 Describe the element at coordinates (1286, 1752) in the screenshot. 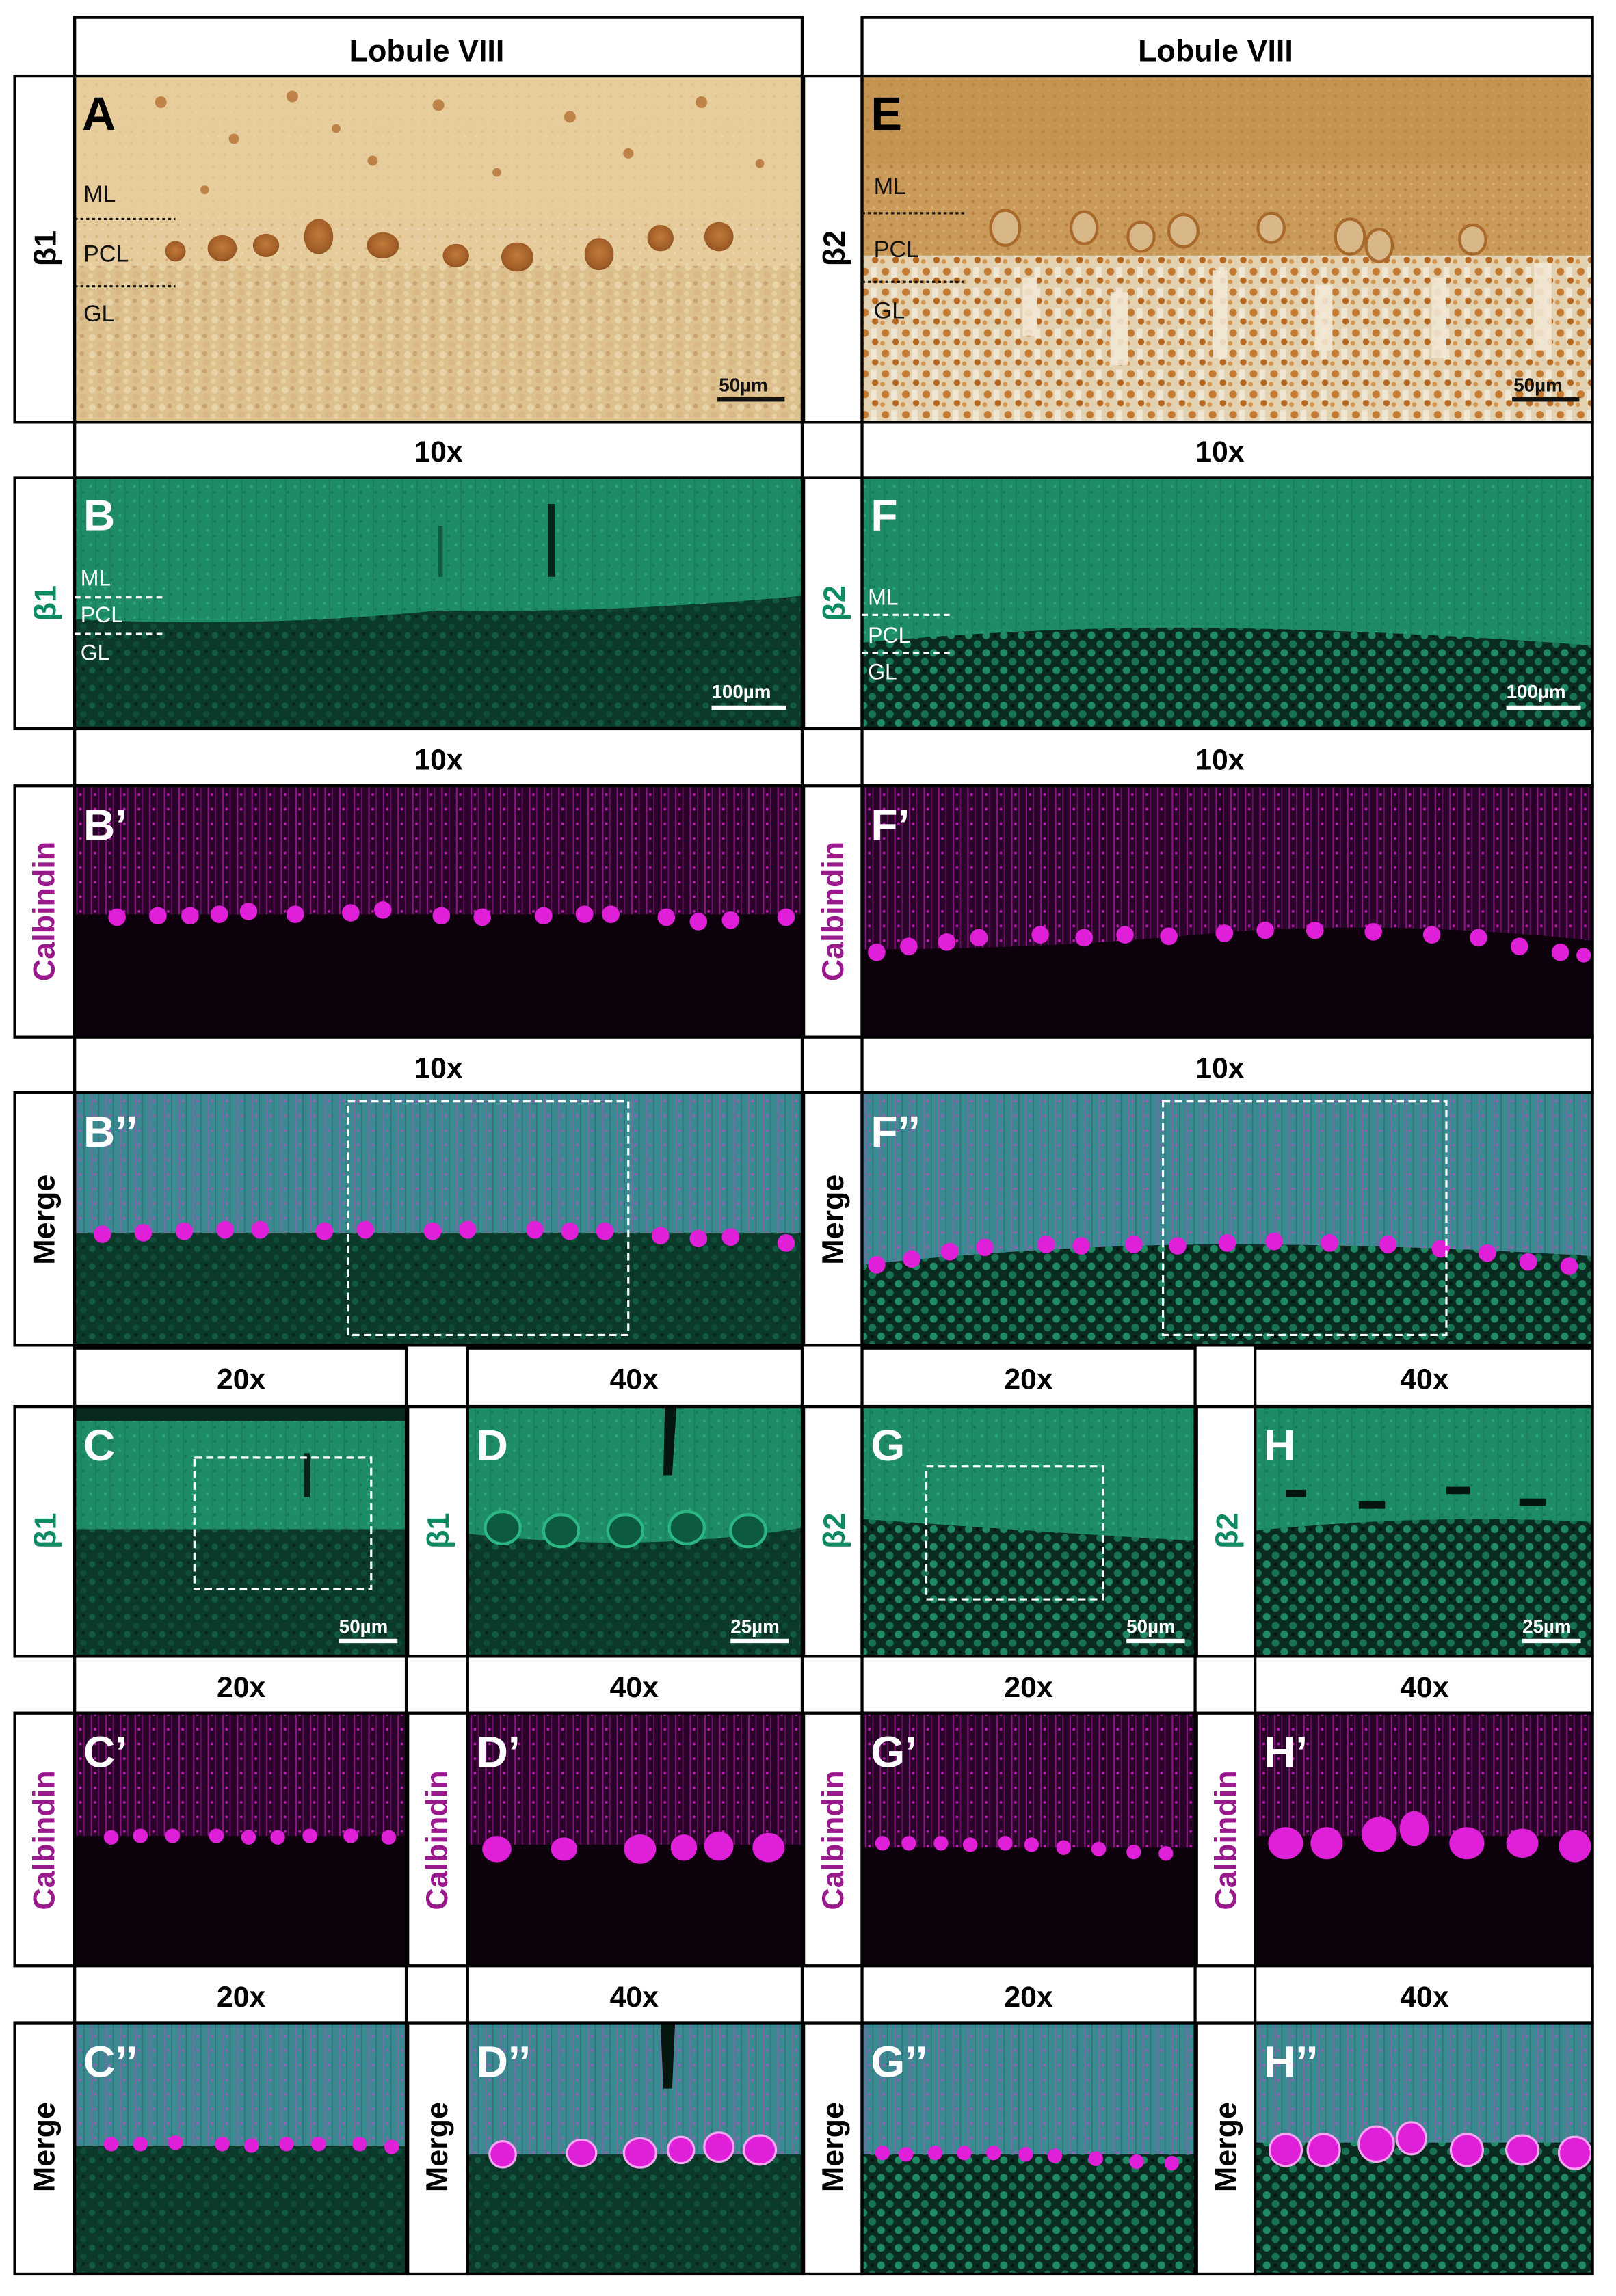

I see `panel-letter-h1: H’` at that location.